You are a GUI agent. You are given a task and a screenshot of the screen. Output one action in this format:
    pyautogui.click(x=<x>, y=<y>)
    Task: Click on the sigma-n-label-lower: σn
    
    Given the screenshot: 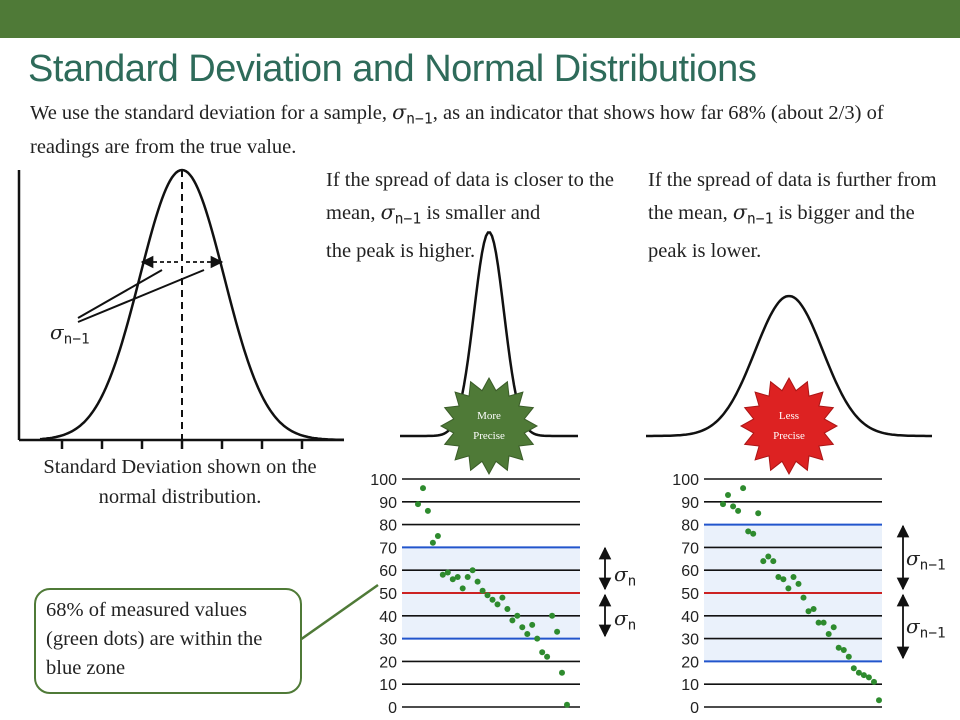 What is the action you would take?
    pyautogui.click(x=625, y=620)
    